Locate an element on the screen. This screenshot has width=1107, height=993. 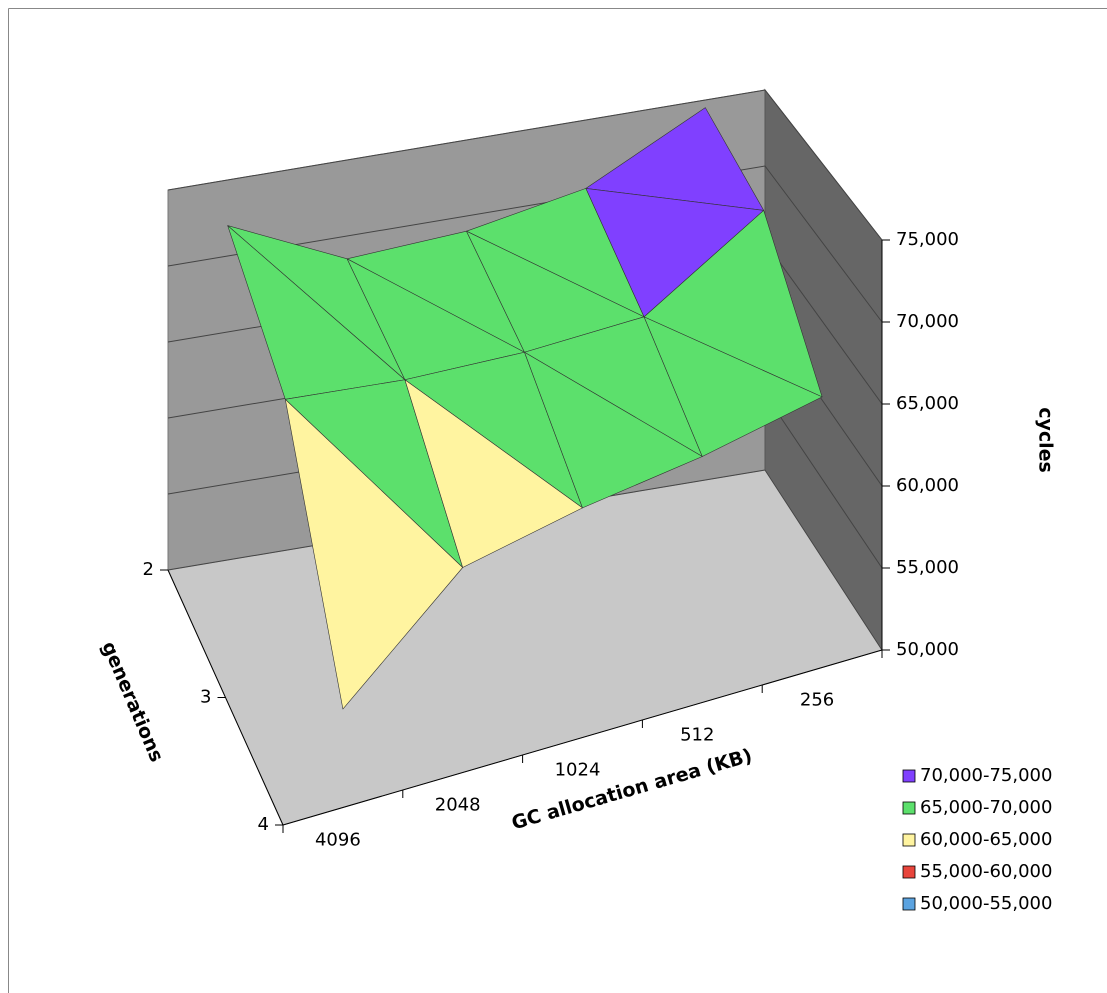
x-tick-label: 1024 is located at coordinates (578, 770).